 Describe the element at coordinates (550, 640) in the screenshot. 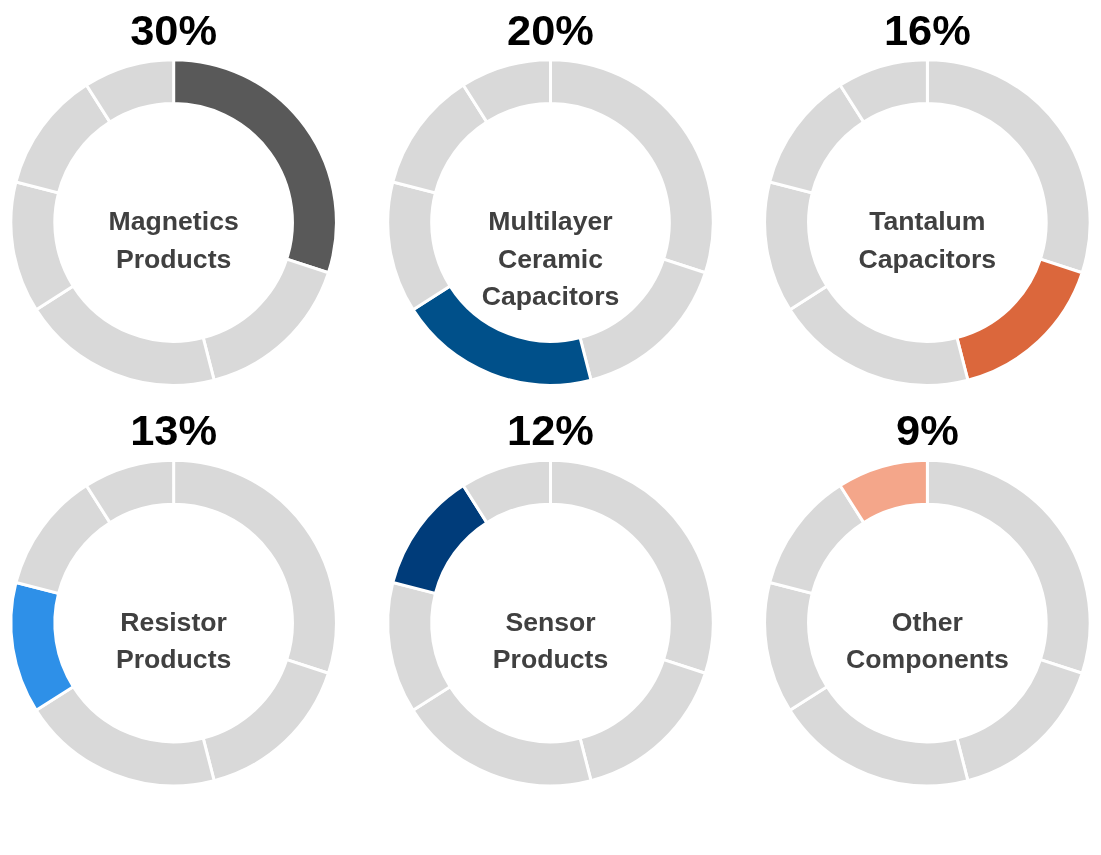

I see `text: Sensor Products` at that location.